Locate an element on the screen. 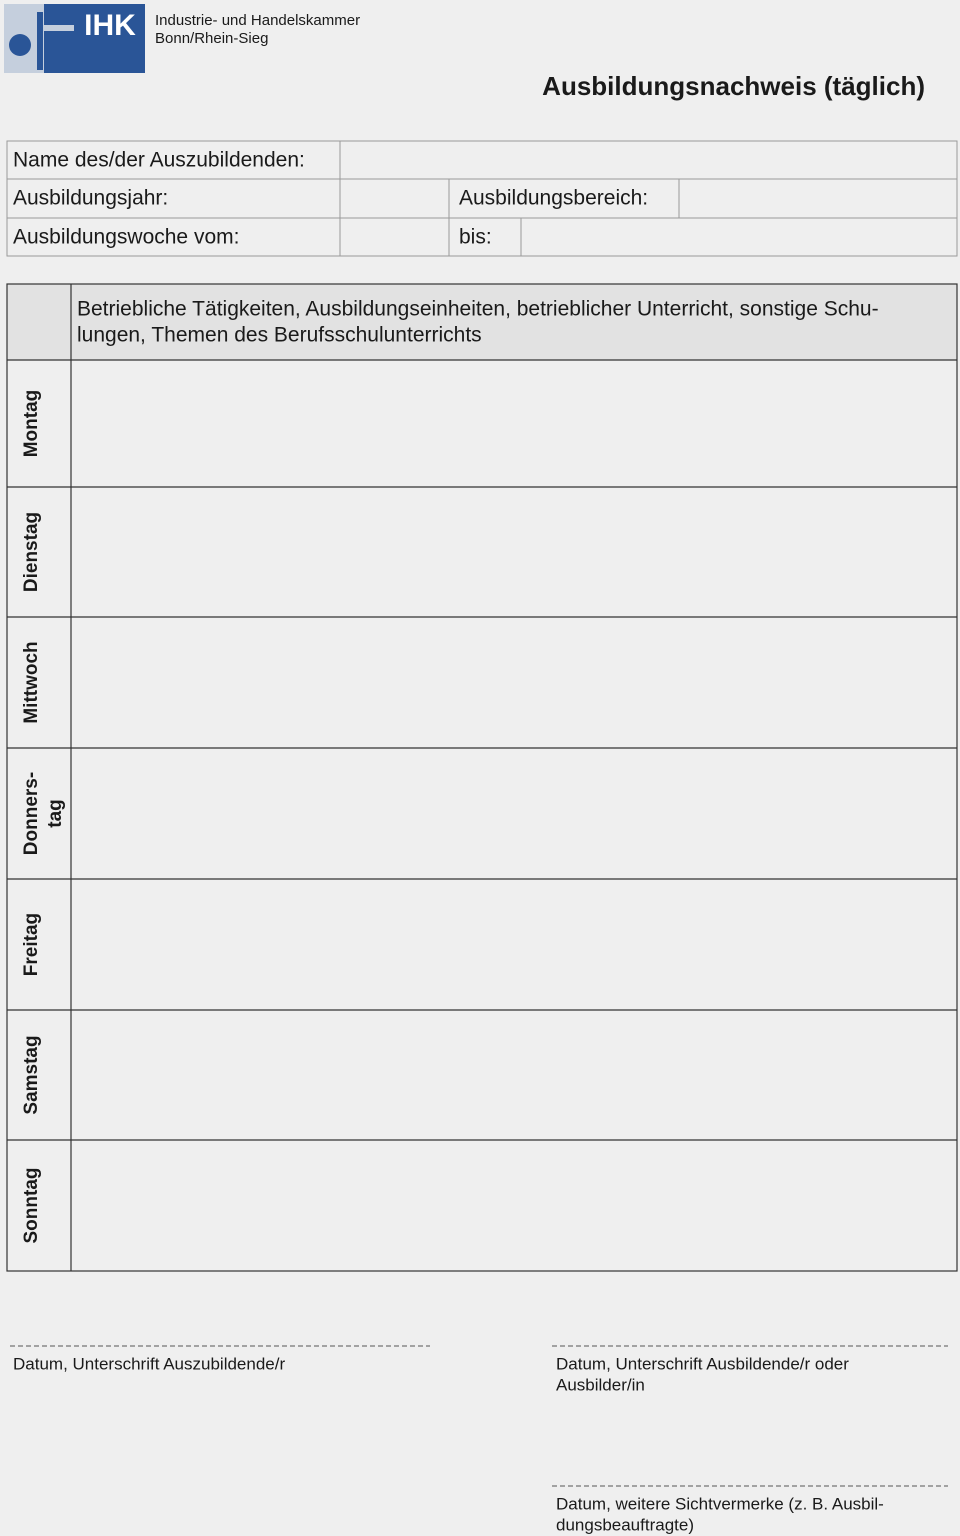 The image size is (960, 1536). day-label: Montag is located at coordinates (31, 424).